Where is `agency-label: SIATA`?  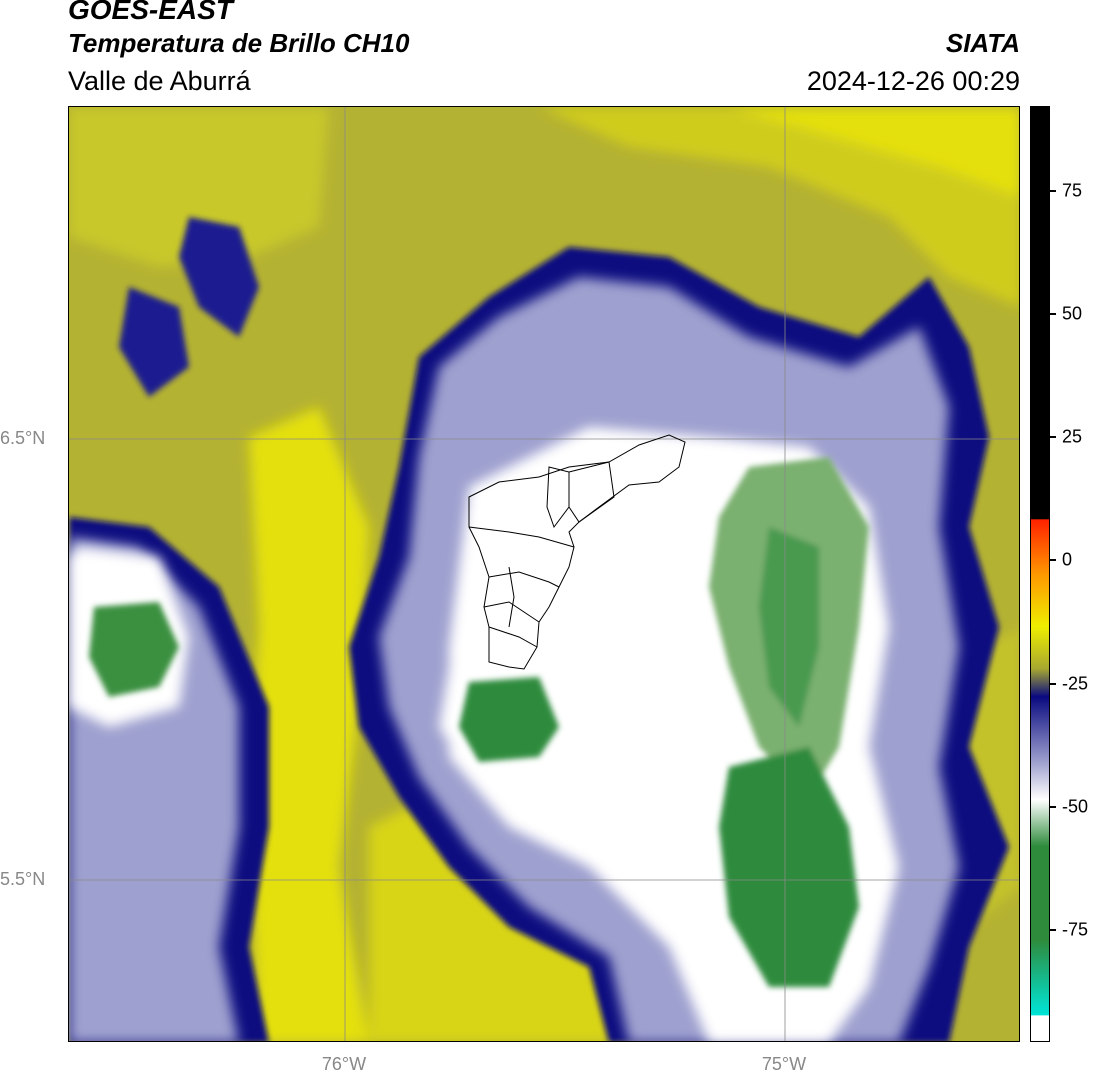
agency-label: SIATA is located at coordinates (982, 43).